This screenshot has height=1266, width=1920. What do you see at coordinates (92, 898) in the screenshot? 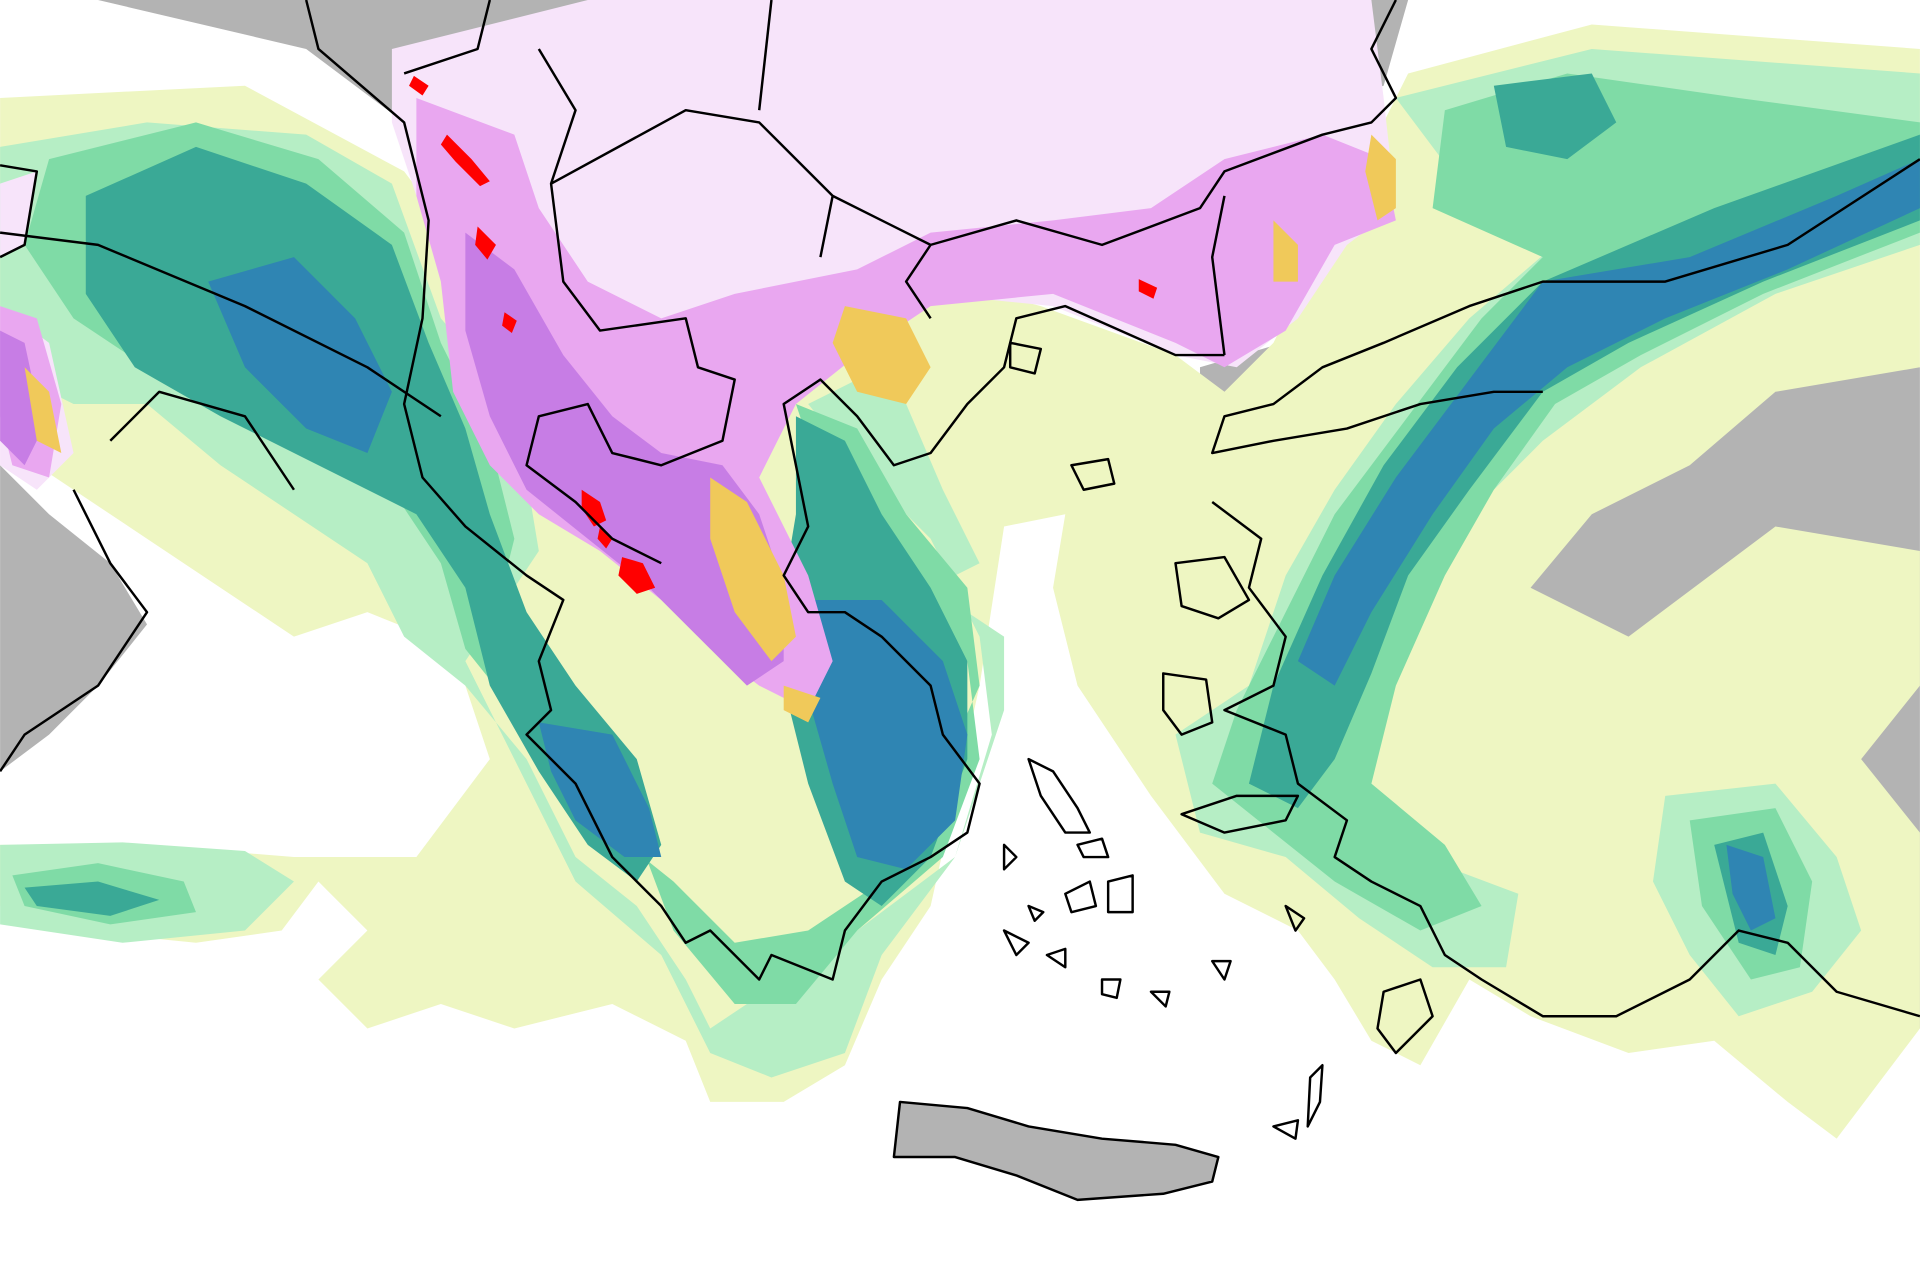
I see `precip-very-heavy-ionian` at bounding box center [92, 898].